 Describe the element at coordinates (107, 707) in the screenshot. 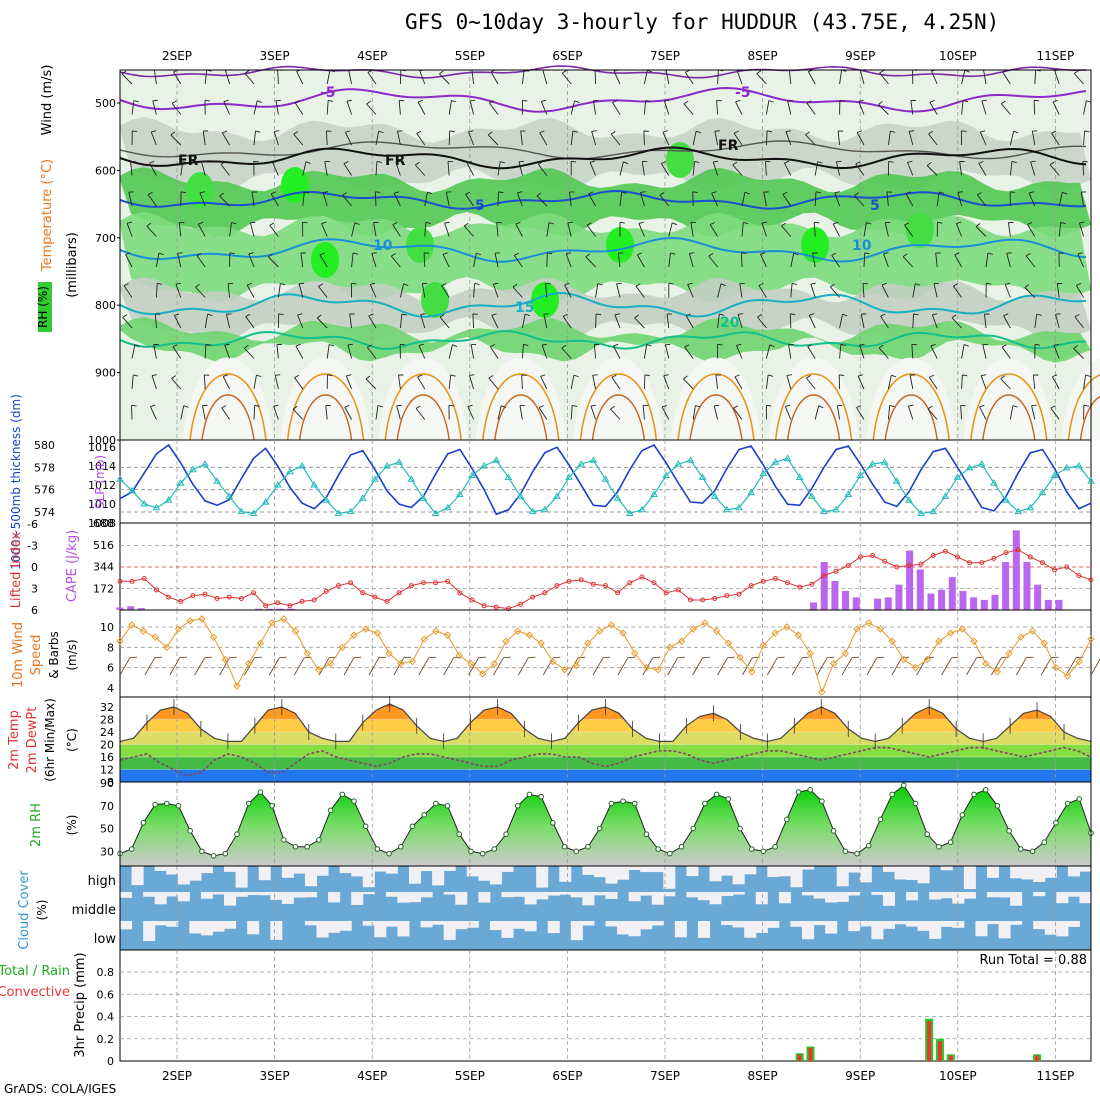

I see `y-tick-label: 32` at that location.